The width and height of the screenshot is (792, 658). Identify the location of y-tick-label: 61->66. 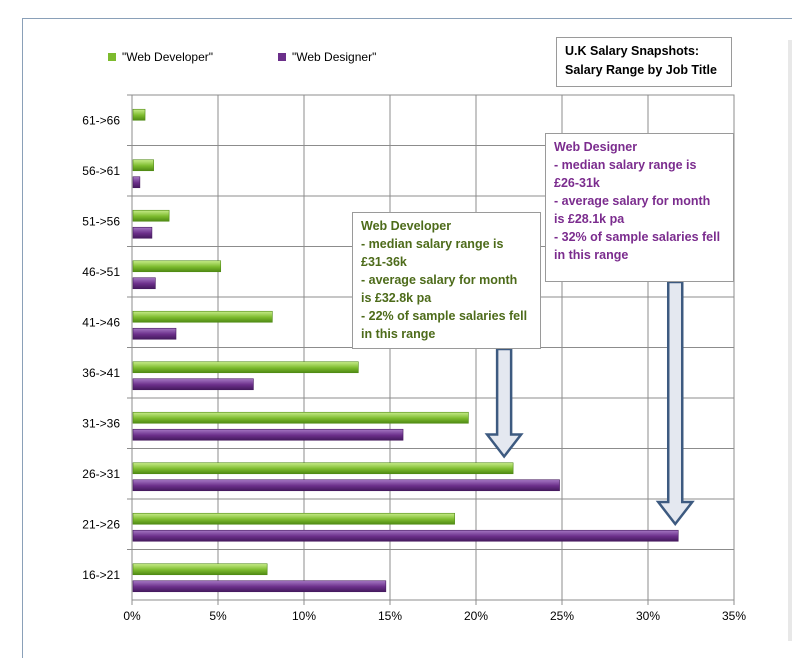
(101, 120).